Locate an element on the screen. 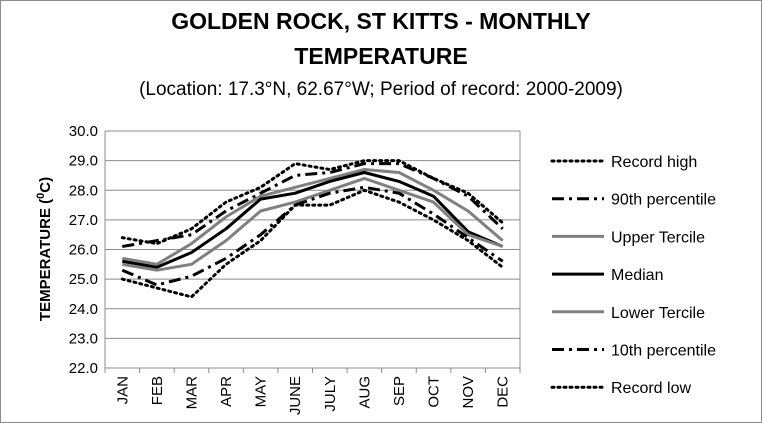  y-tick-label: 24.0 is located at coordinates (83, 309).